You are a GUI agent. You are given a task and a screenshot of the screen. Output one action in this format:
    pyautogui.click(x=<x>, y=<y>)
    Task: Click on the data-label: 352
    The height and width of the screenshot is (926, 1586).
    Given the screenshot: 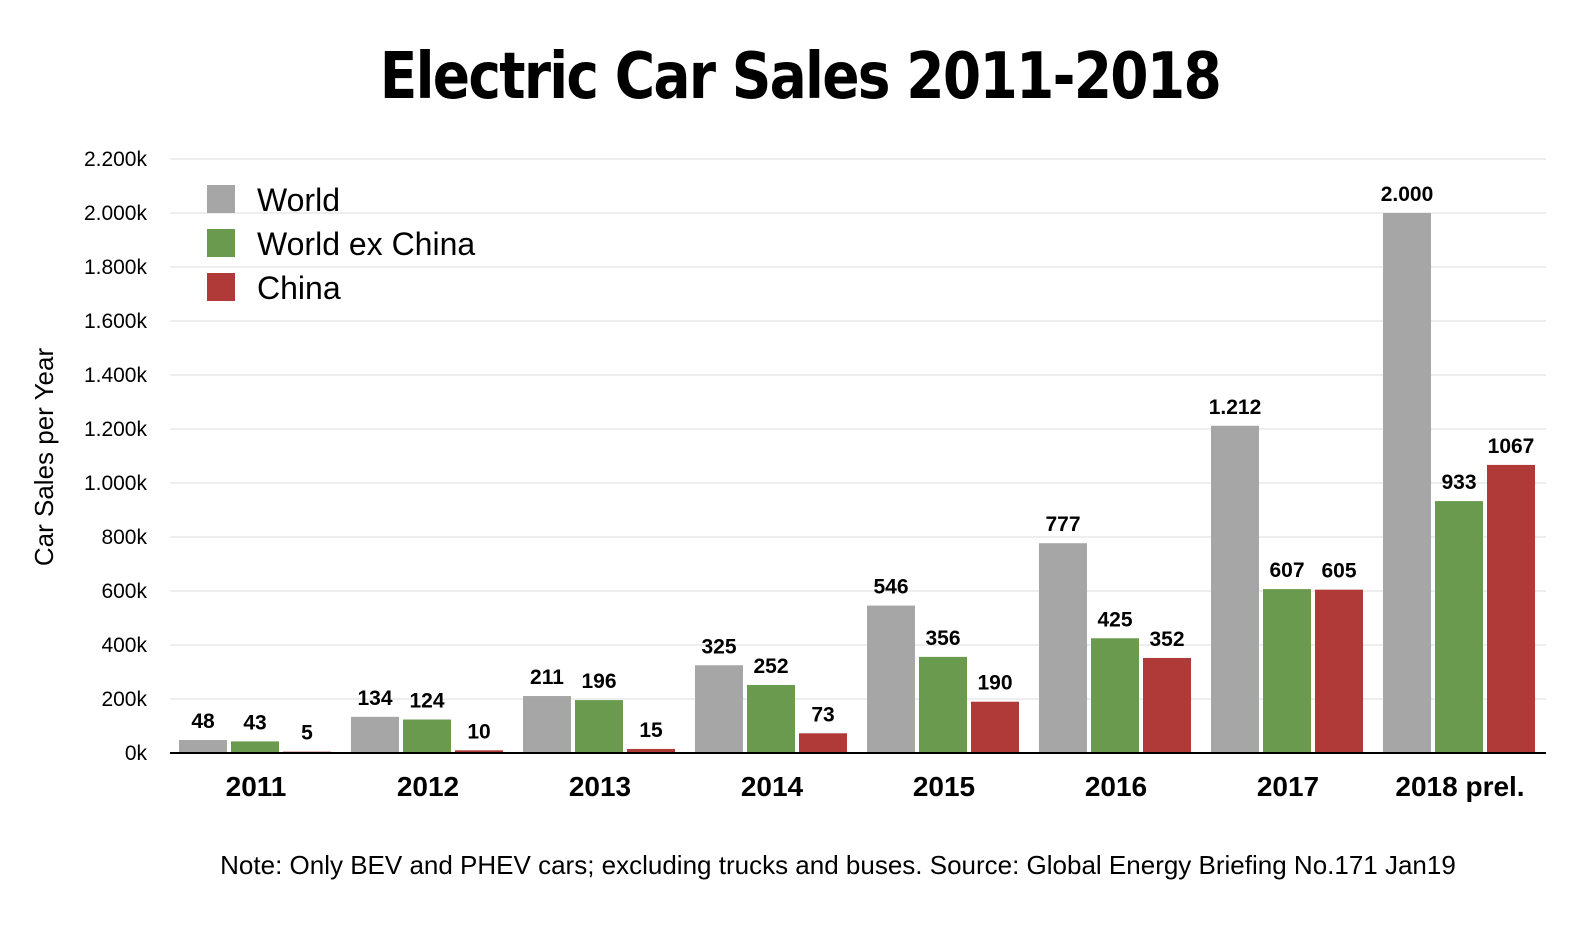 What is the action you would take?
    pyautogui.click(x=1166, y=639)
    